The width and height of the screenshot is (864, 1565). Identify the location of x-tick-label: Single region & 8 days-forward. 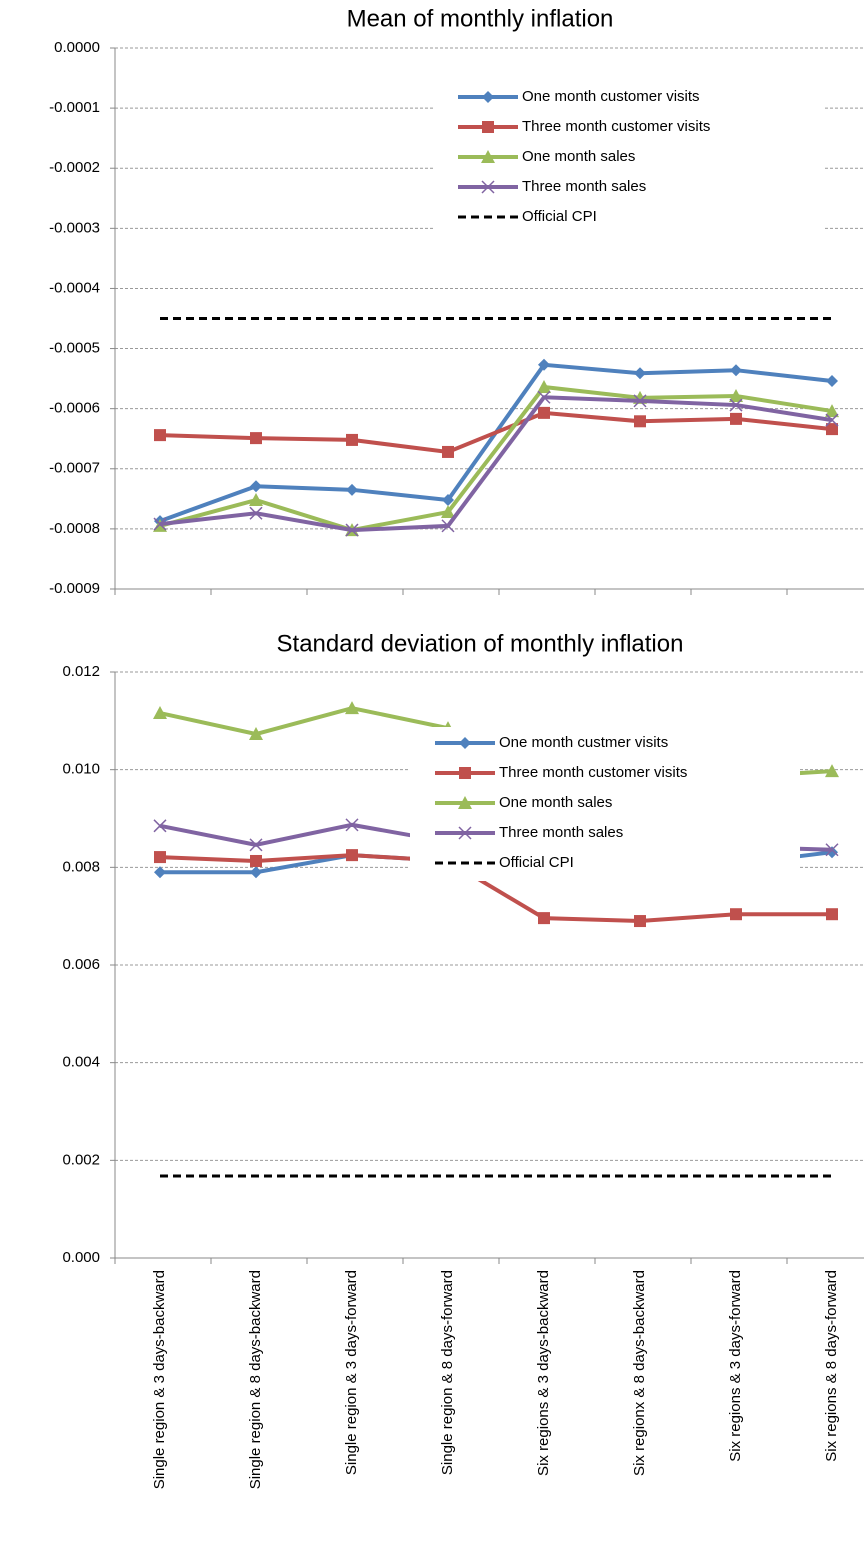
(447, 1372).